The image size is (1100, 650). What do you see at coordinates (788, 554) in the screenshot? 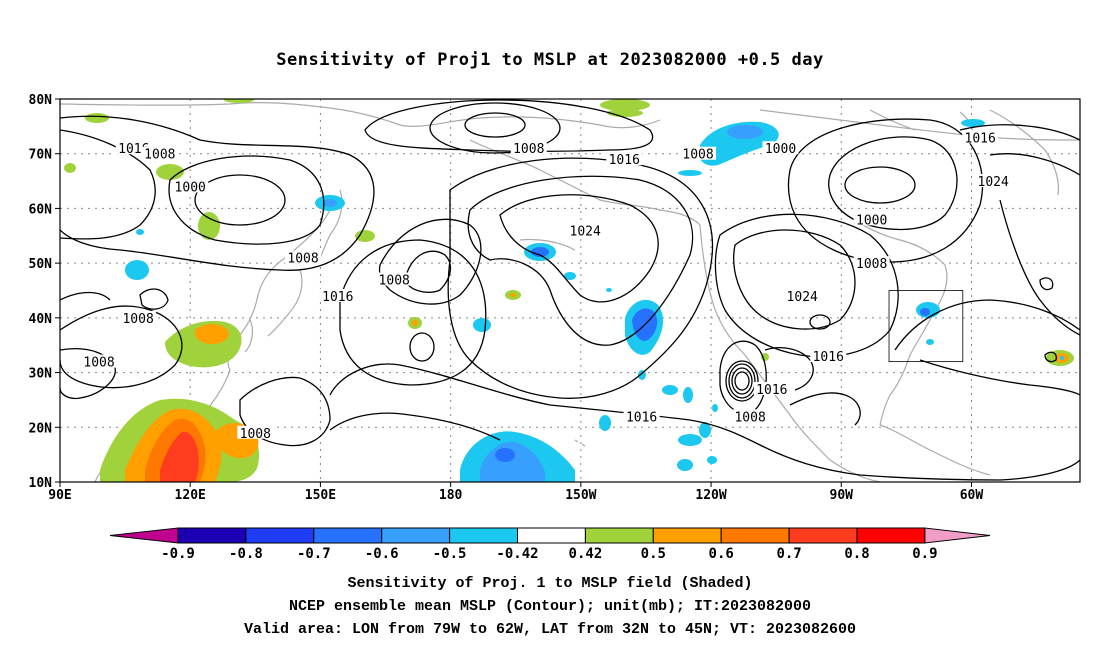
I see `colorbar-label: 0.7` at bounding box center [788, 554].